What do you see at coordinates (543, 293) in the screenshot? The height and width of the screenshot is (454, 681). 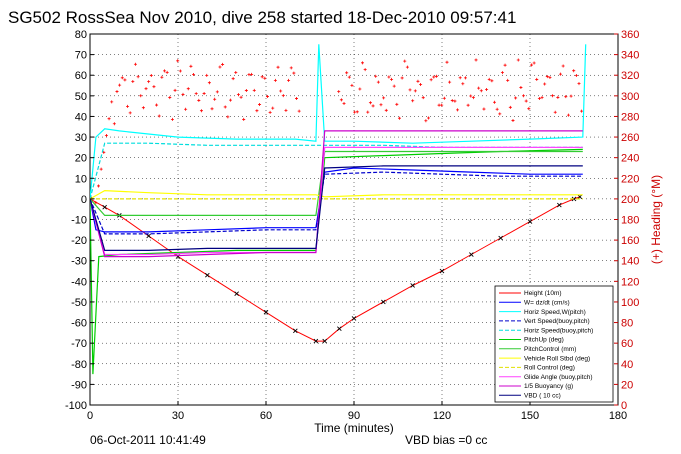 I see `legend-label: Height (10m)` at bounding box center [543, 293].